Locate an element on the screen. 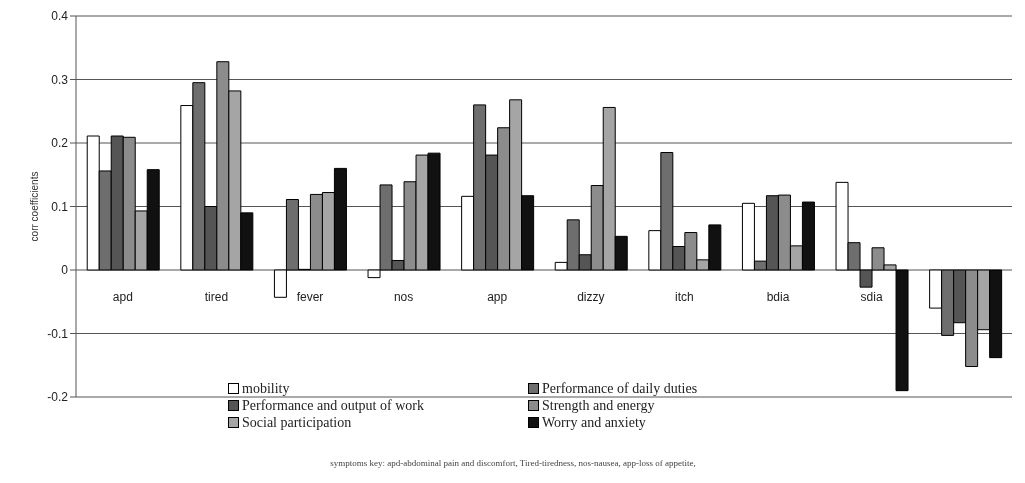  x-tick-label: sdia is located at coordinates (871, 297).